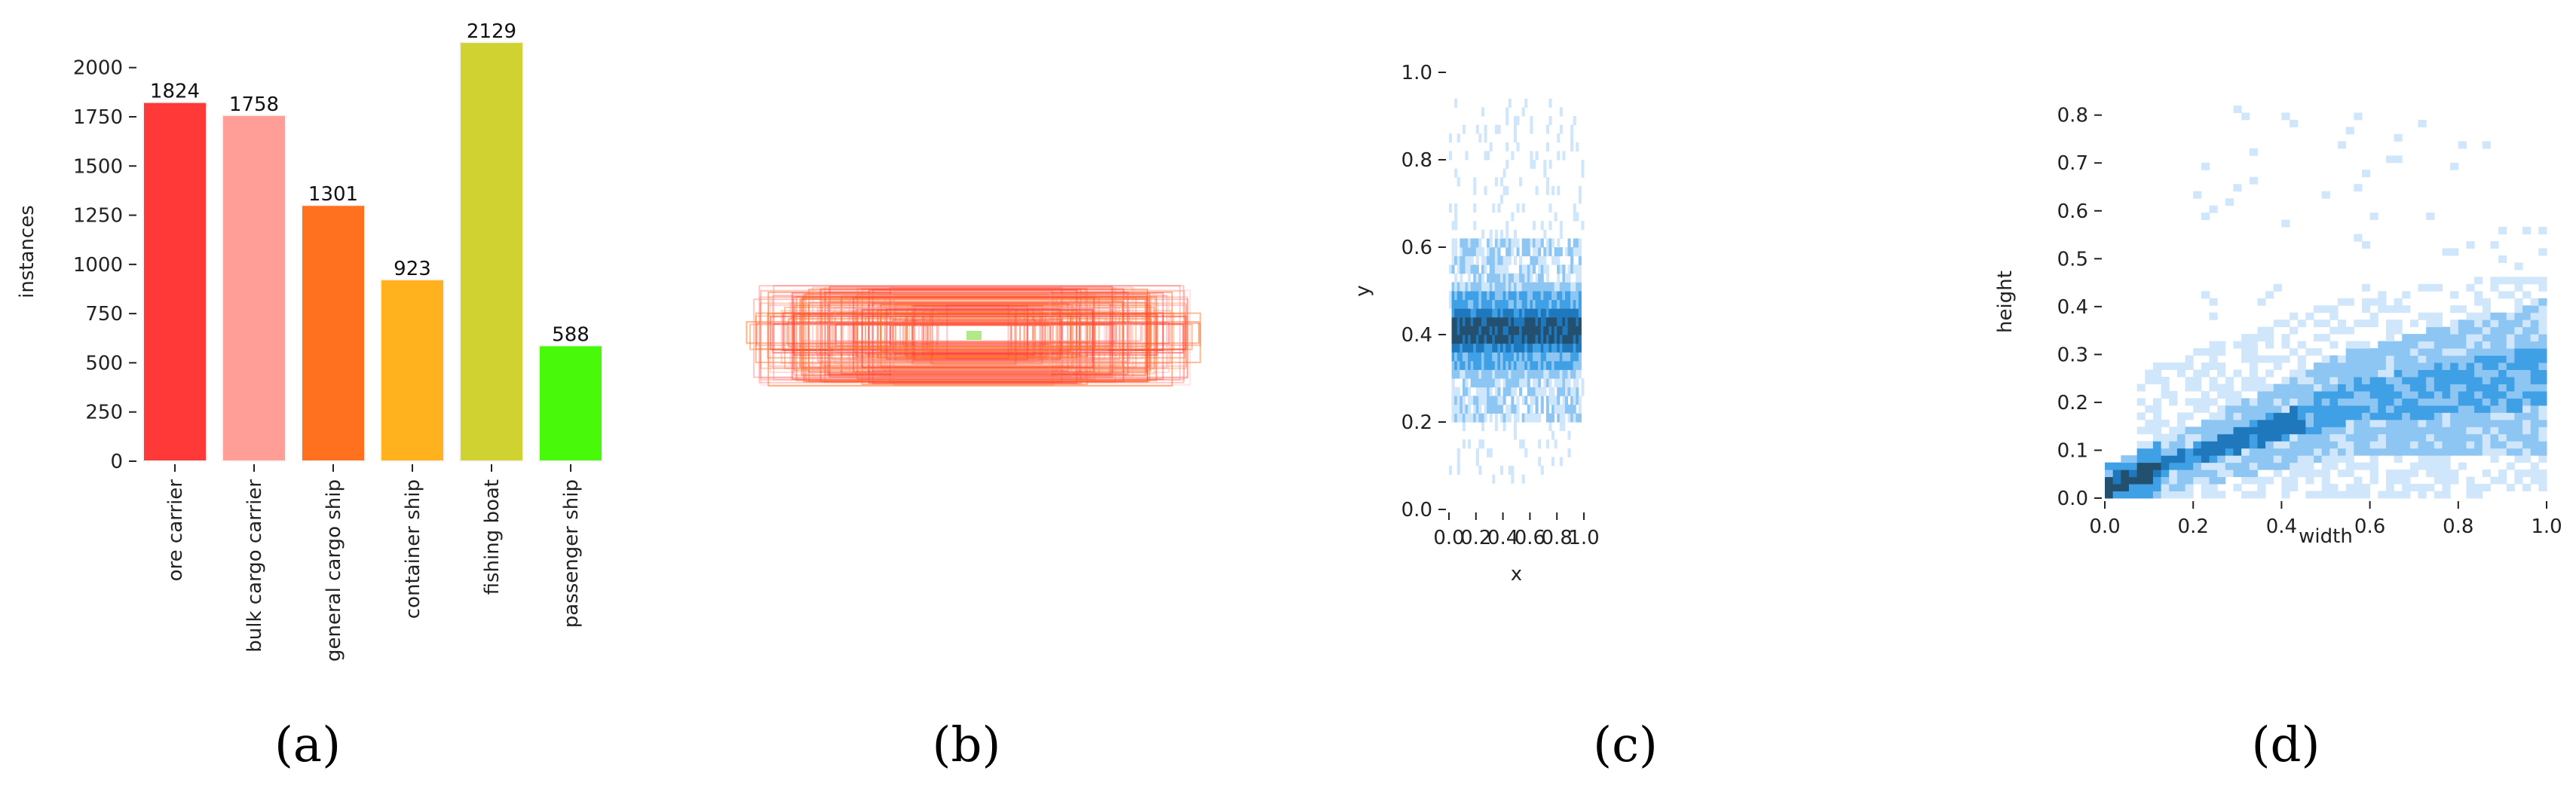 This screenshot has width=2576, height=786. I want to click on d-x-tick-label-1: 0.2, so click(2193, 526).